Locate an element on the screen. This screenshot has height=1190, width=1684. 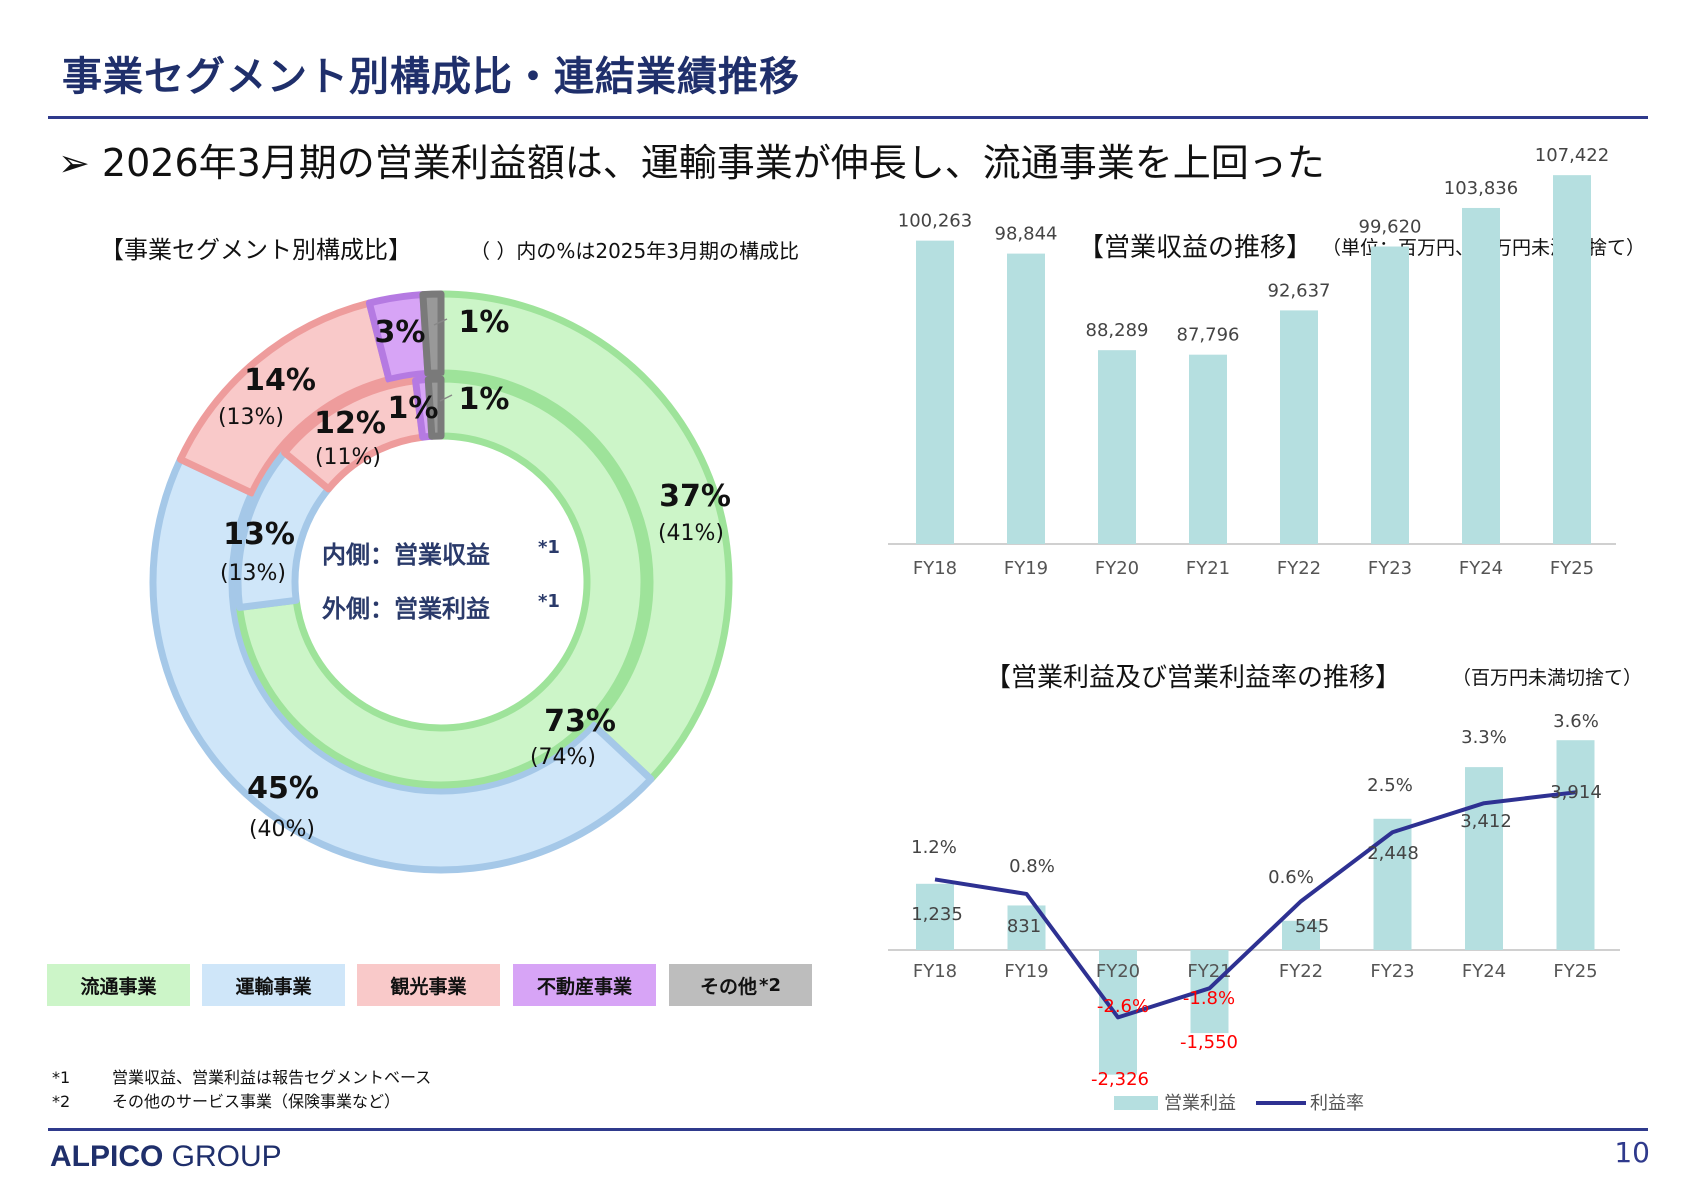
legend-item: 流通事業 is located at coordinates (118, 985).